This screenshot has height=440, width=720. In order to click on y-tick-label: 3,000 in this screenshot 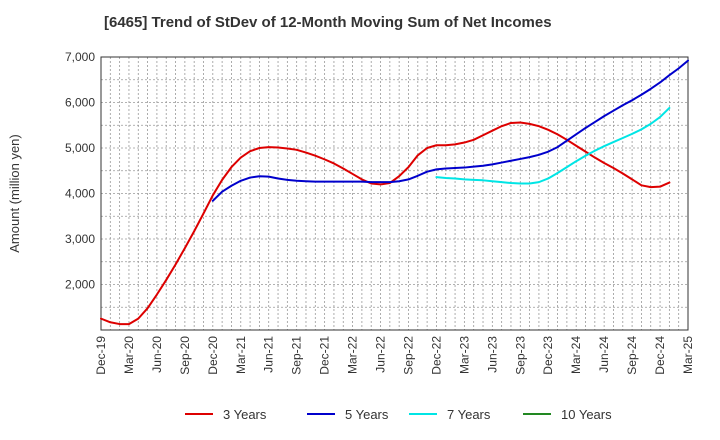, I will do `click(80, 239)`.